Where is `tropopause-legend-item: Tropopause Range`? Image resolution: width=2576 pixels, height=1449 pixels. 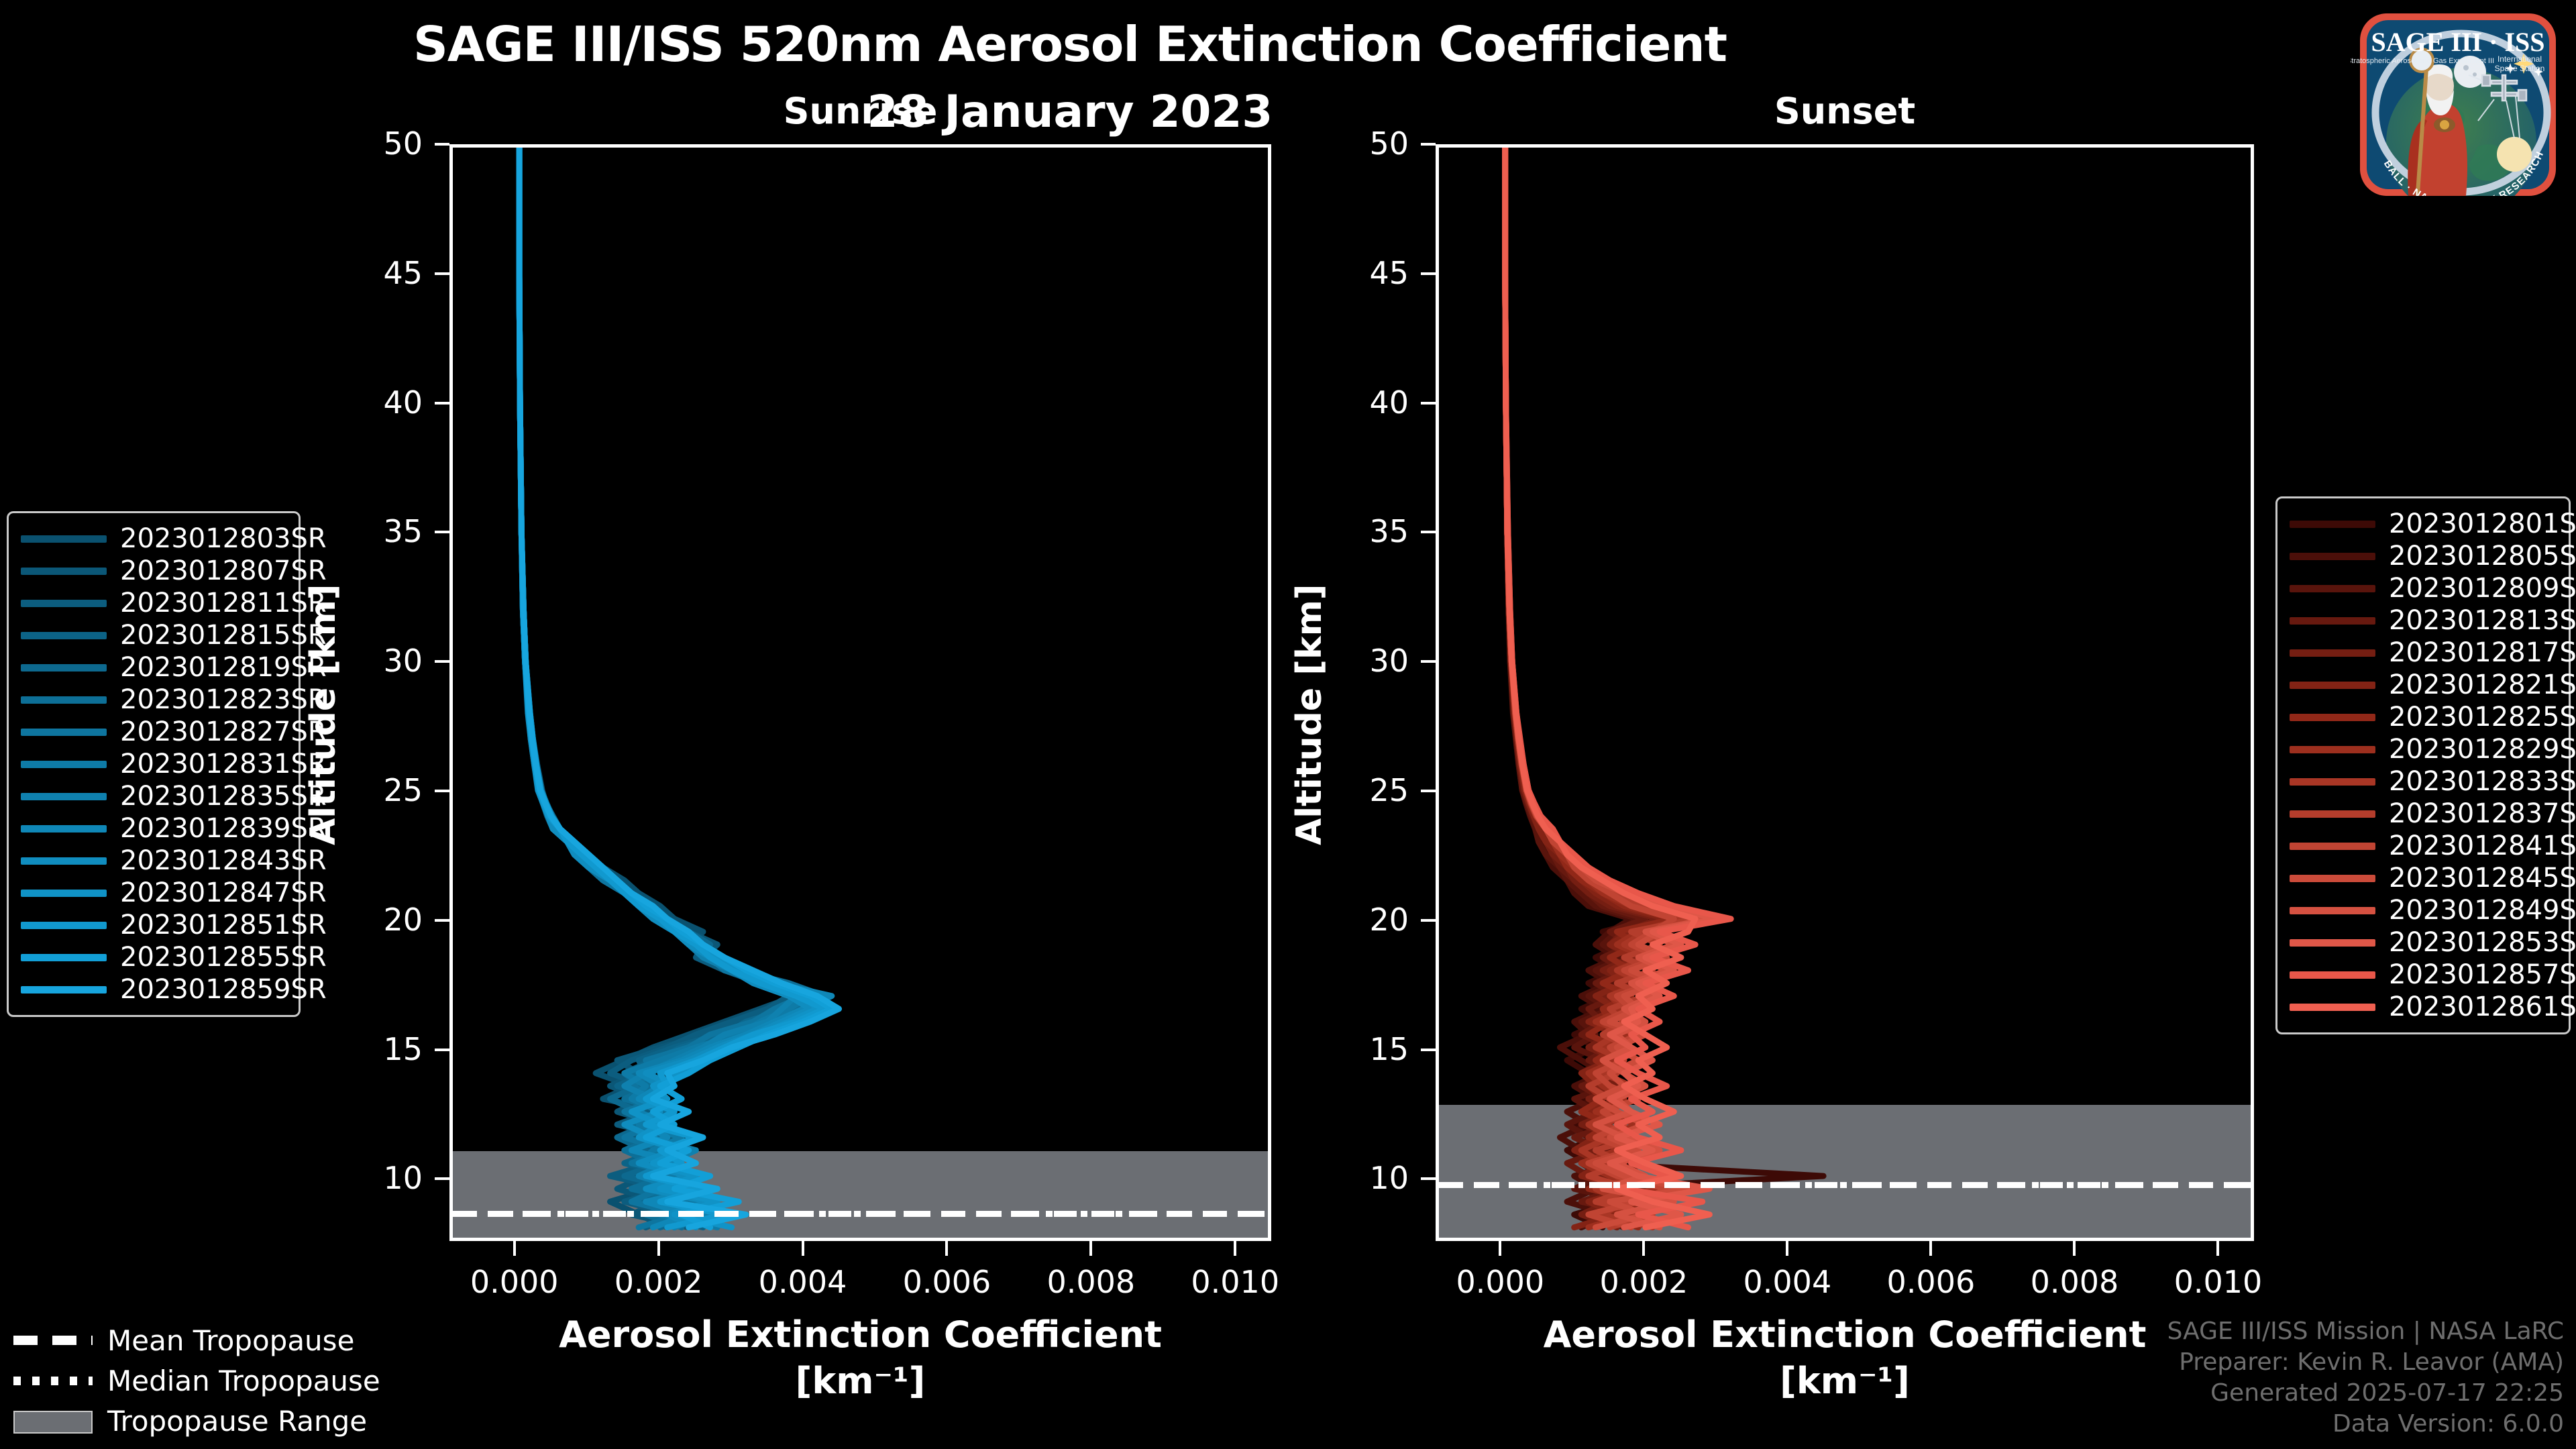 tropopause-legend-item: Tropopause Range is located at coordinates (201, 1421).